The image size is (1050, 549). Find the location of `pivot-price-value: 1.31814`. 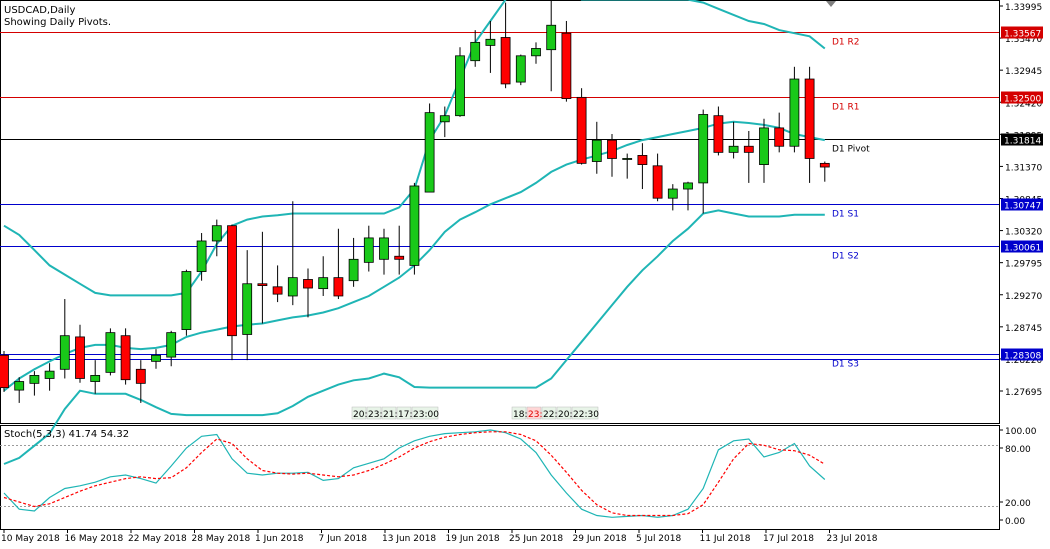

pivot-price-value: 1.31814 is located at coordinates (1022, 142).